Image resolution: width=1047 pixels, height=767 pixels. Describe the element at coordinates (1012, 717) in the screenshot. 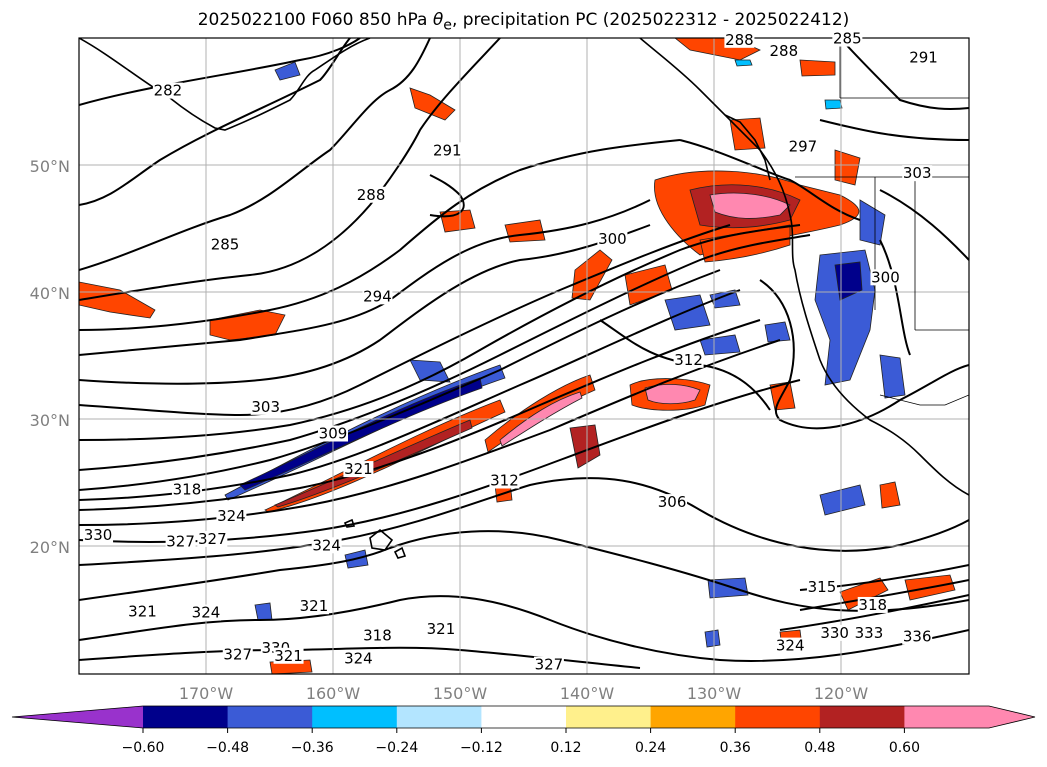

I see `colorbar-over-arrow` at that location.